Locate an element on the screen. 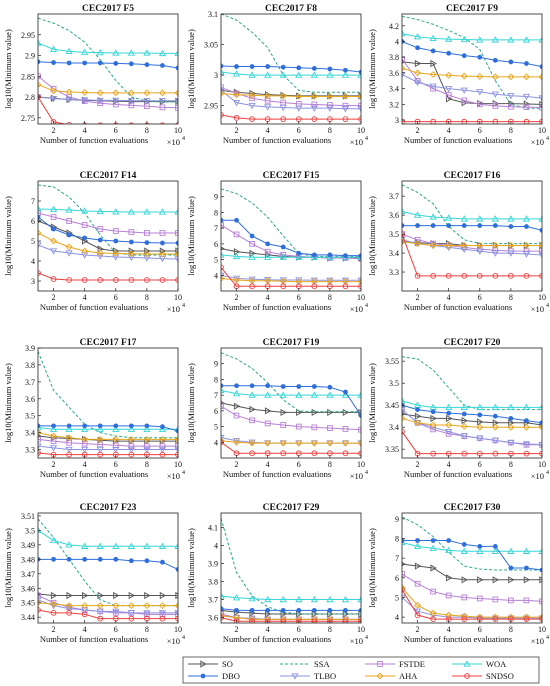  y-tick-label: 3.6 is located at coordinates (394, 73).